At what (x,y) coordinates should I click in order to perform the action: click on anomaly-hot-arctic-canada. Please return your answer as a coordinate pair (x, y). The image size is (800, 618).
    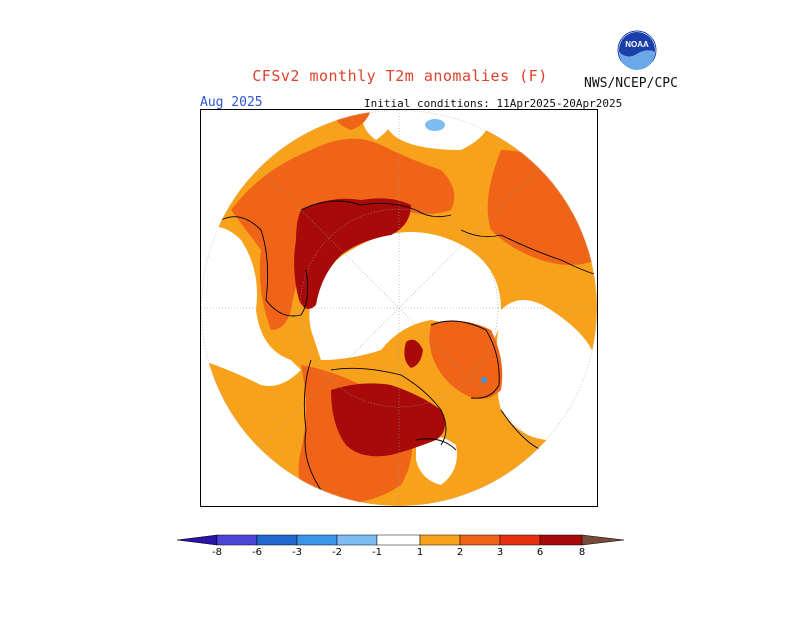
    Looking at the image, I should click on (388, 420).